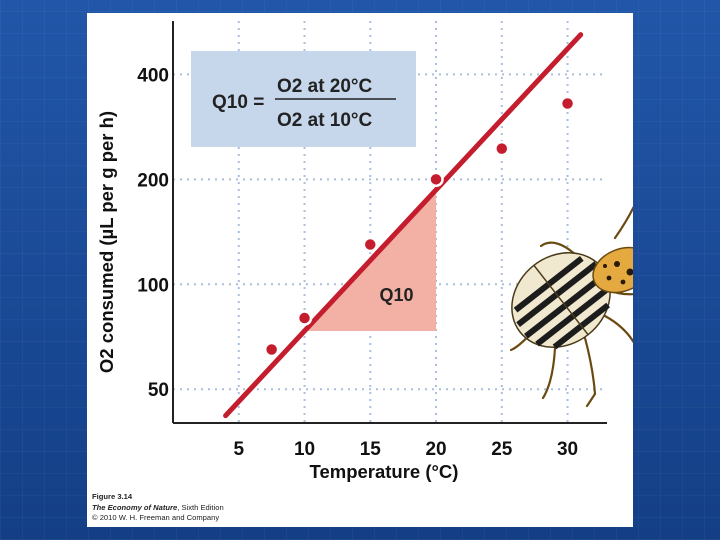  I want to click on beetle-icon, so click(571, 306).